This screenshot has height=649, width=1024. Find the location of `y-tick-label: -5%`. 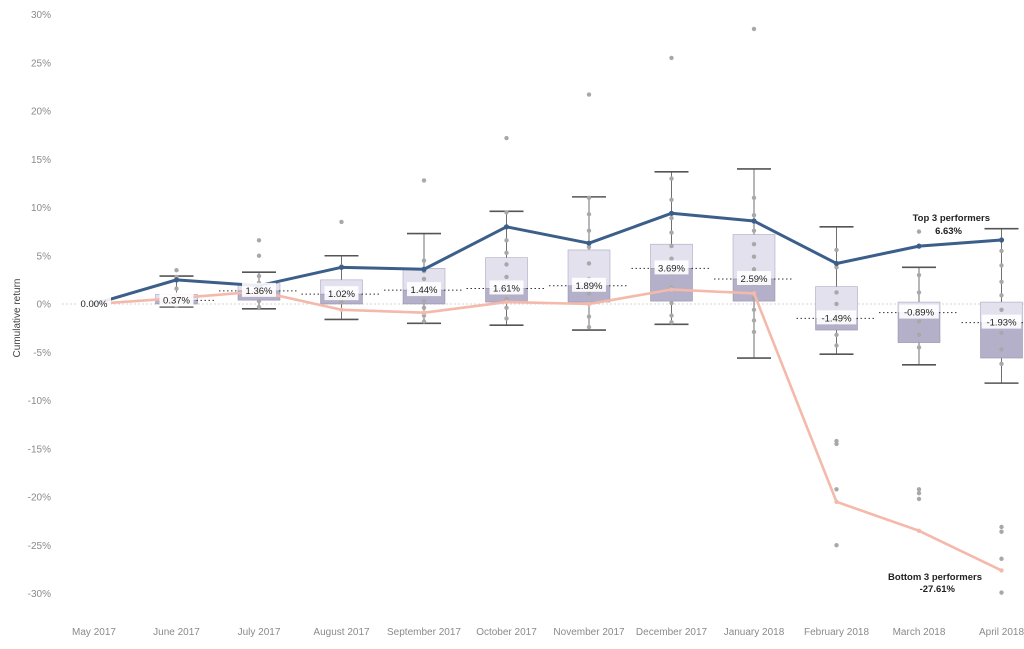

y-tick-label: -5% is located at coordinates (42, 353).